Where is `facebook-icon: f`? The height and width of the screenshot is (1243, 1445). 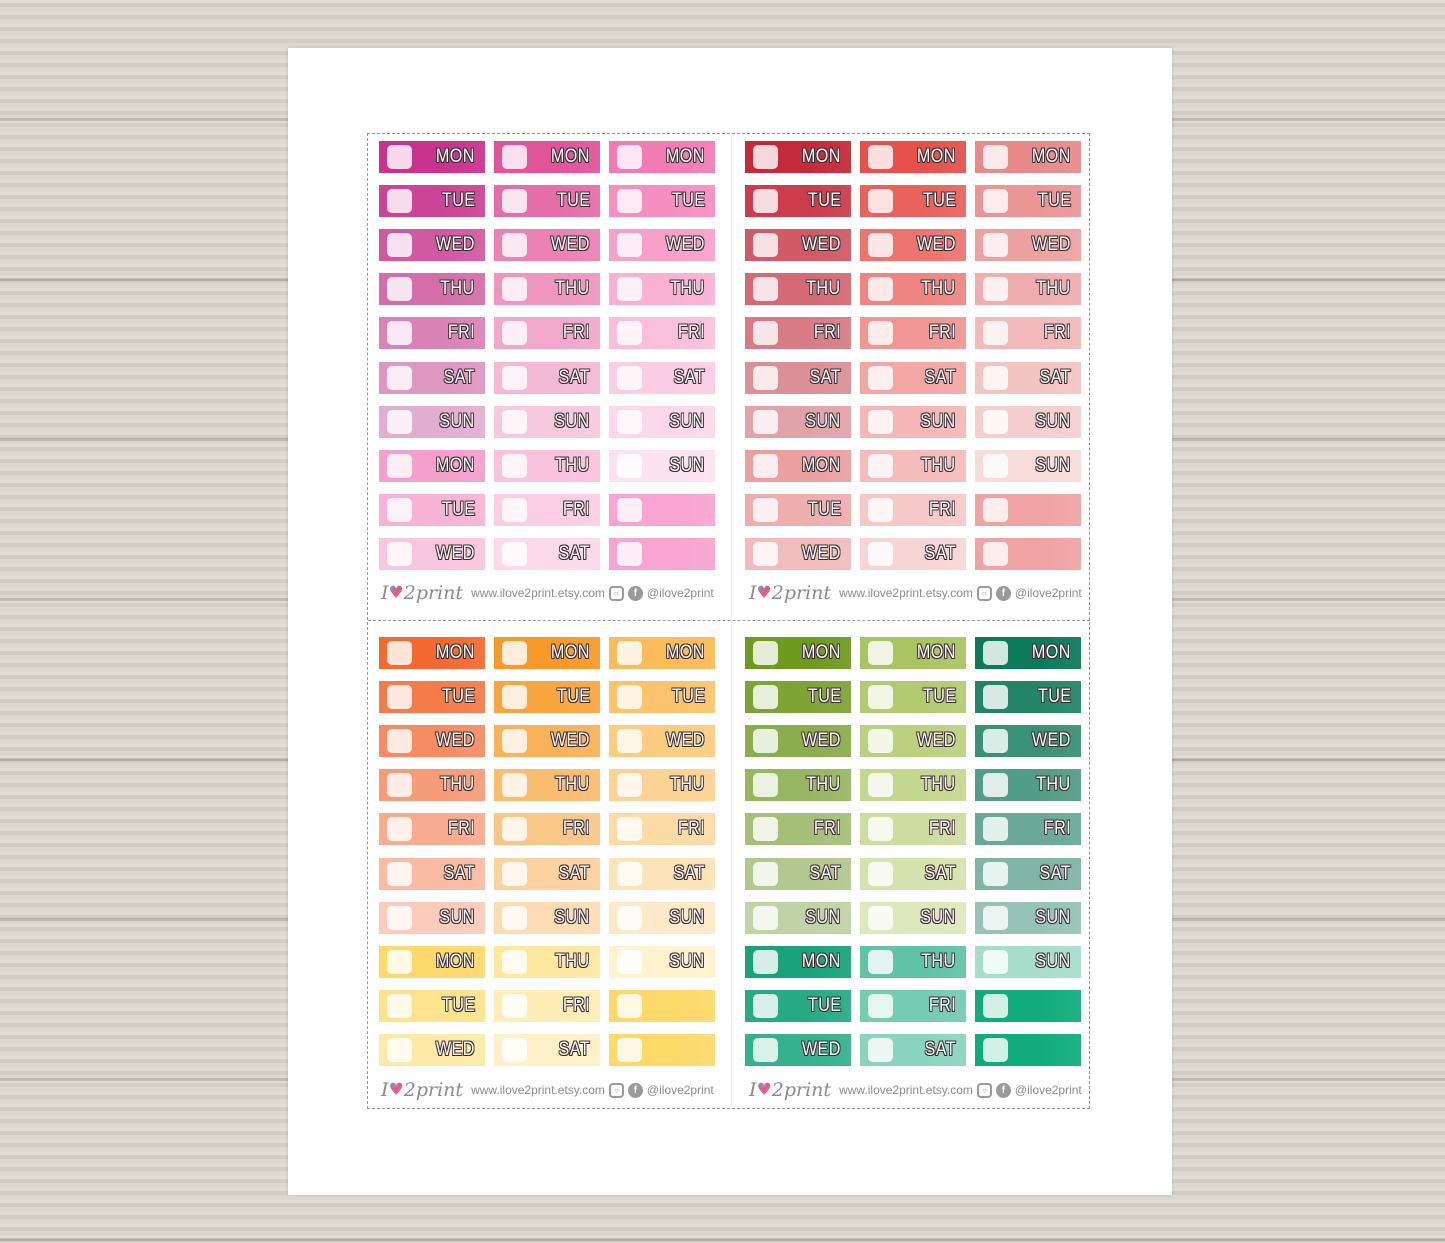 facebook-icon: f is located at coordinates (635, 593).